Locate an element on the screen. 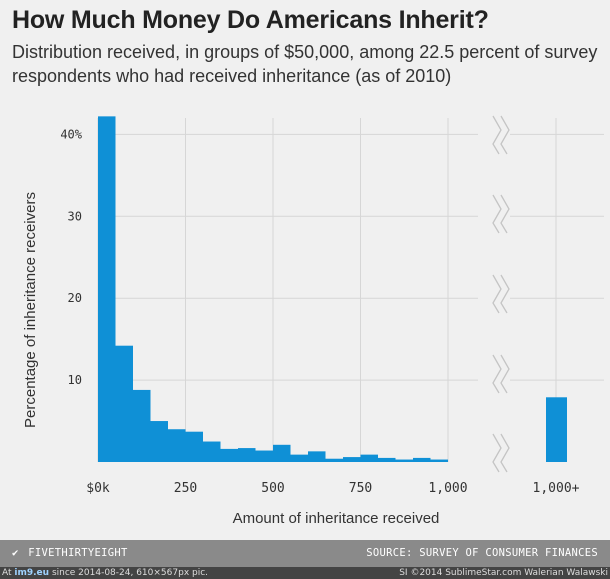  y-tick-label: 10 is located at coordinates (75, 380).